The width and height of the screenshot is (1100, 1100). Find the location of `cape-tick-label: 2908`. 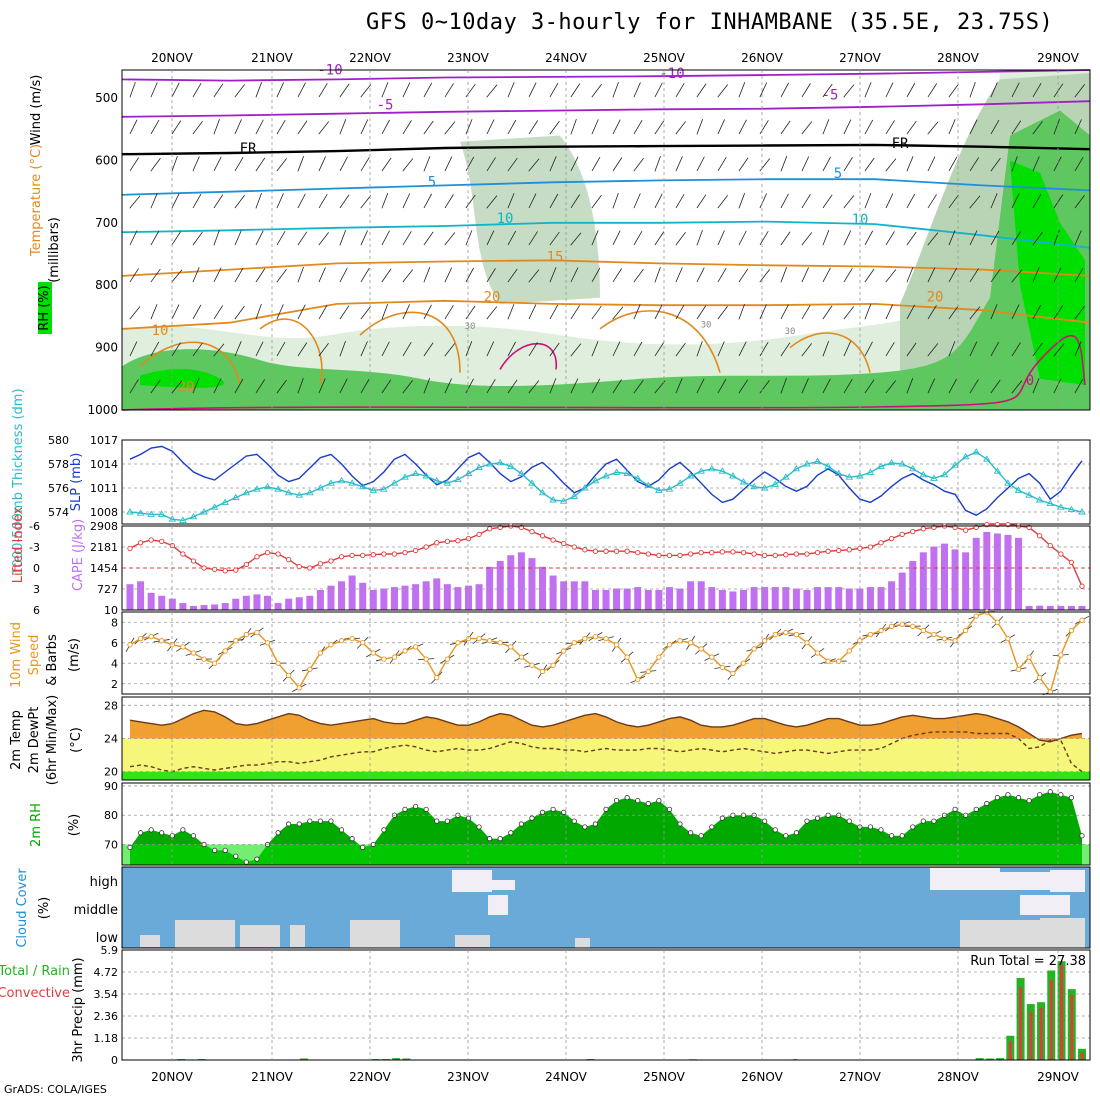

cape-tick-label: 2908 is located at coordinates (104, 526).